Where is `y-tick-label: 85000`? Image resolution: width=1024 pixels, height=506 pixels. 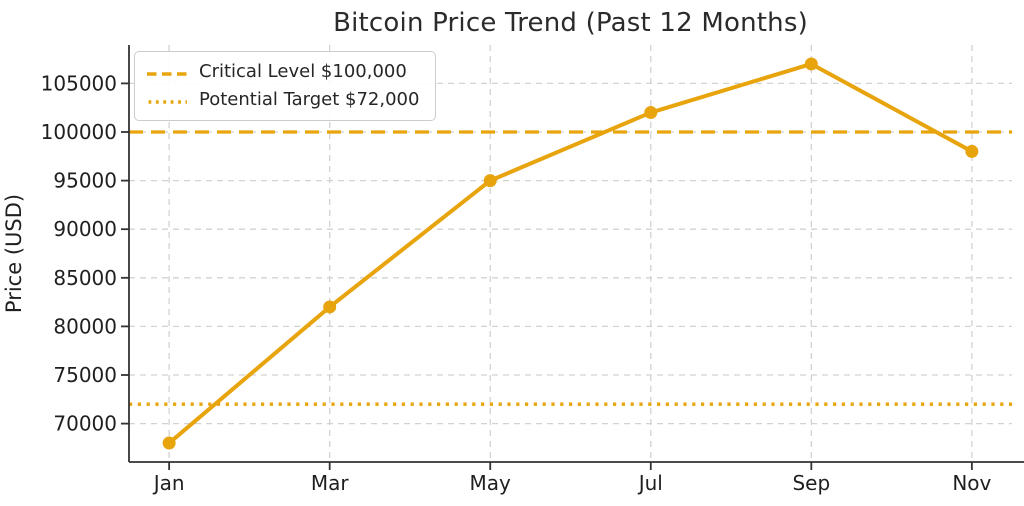 y-tick-label: 85000 is located at coordinates (85, 278).